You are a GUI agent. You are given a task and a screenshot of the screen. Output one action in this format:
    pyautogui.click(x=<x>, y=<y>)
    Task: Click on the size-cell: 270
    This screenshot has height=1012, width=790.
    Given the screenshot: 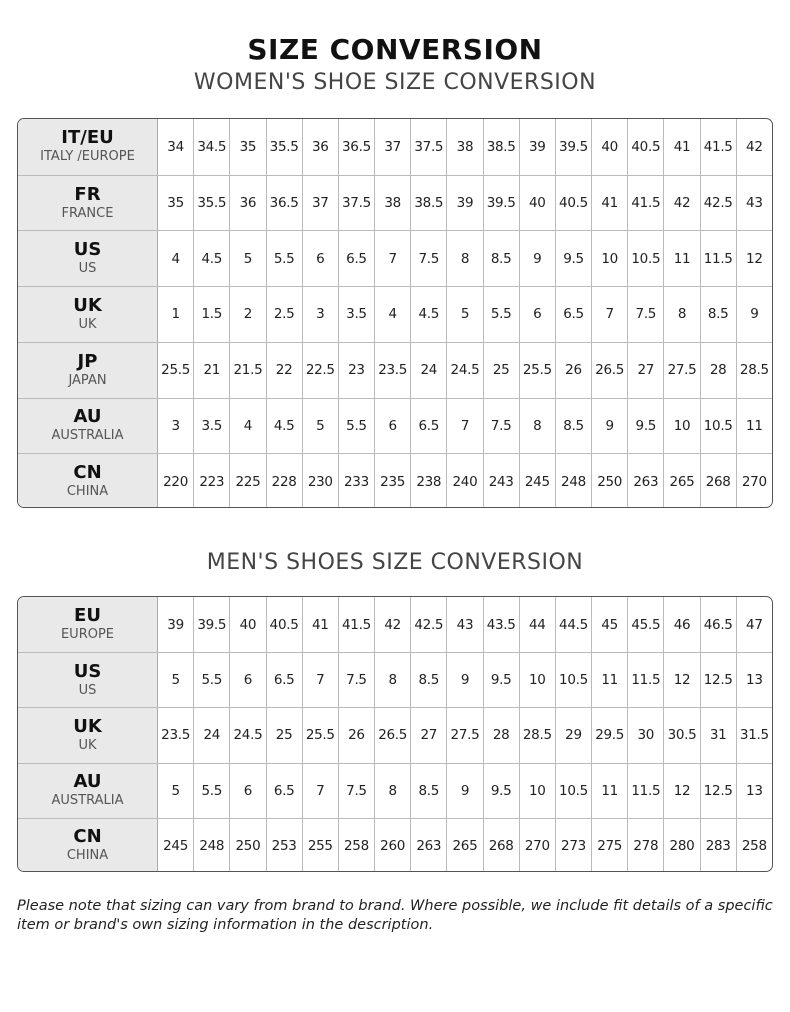 What is the action you would take?
    pyautogui.click(x=753, y=480)
    